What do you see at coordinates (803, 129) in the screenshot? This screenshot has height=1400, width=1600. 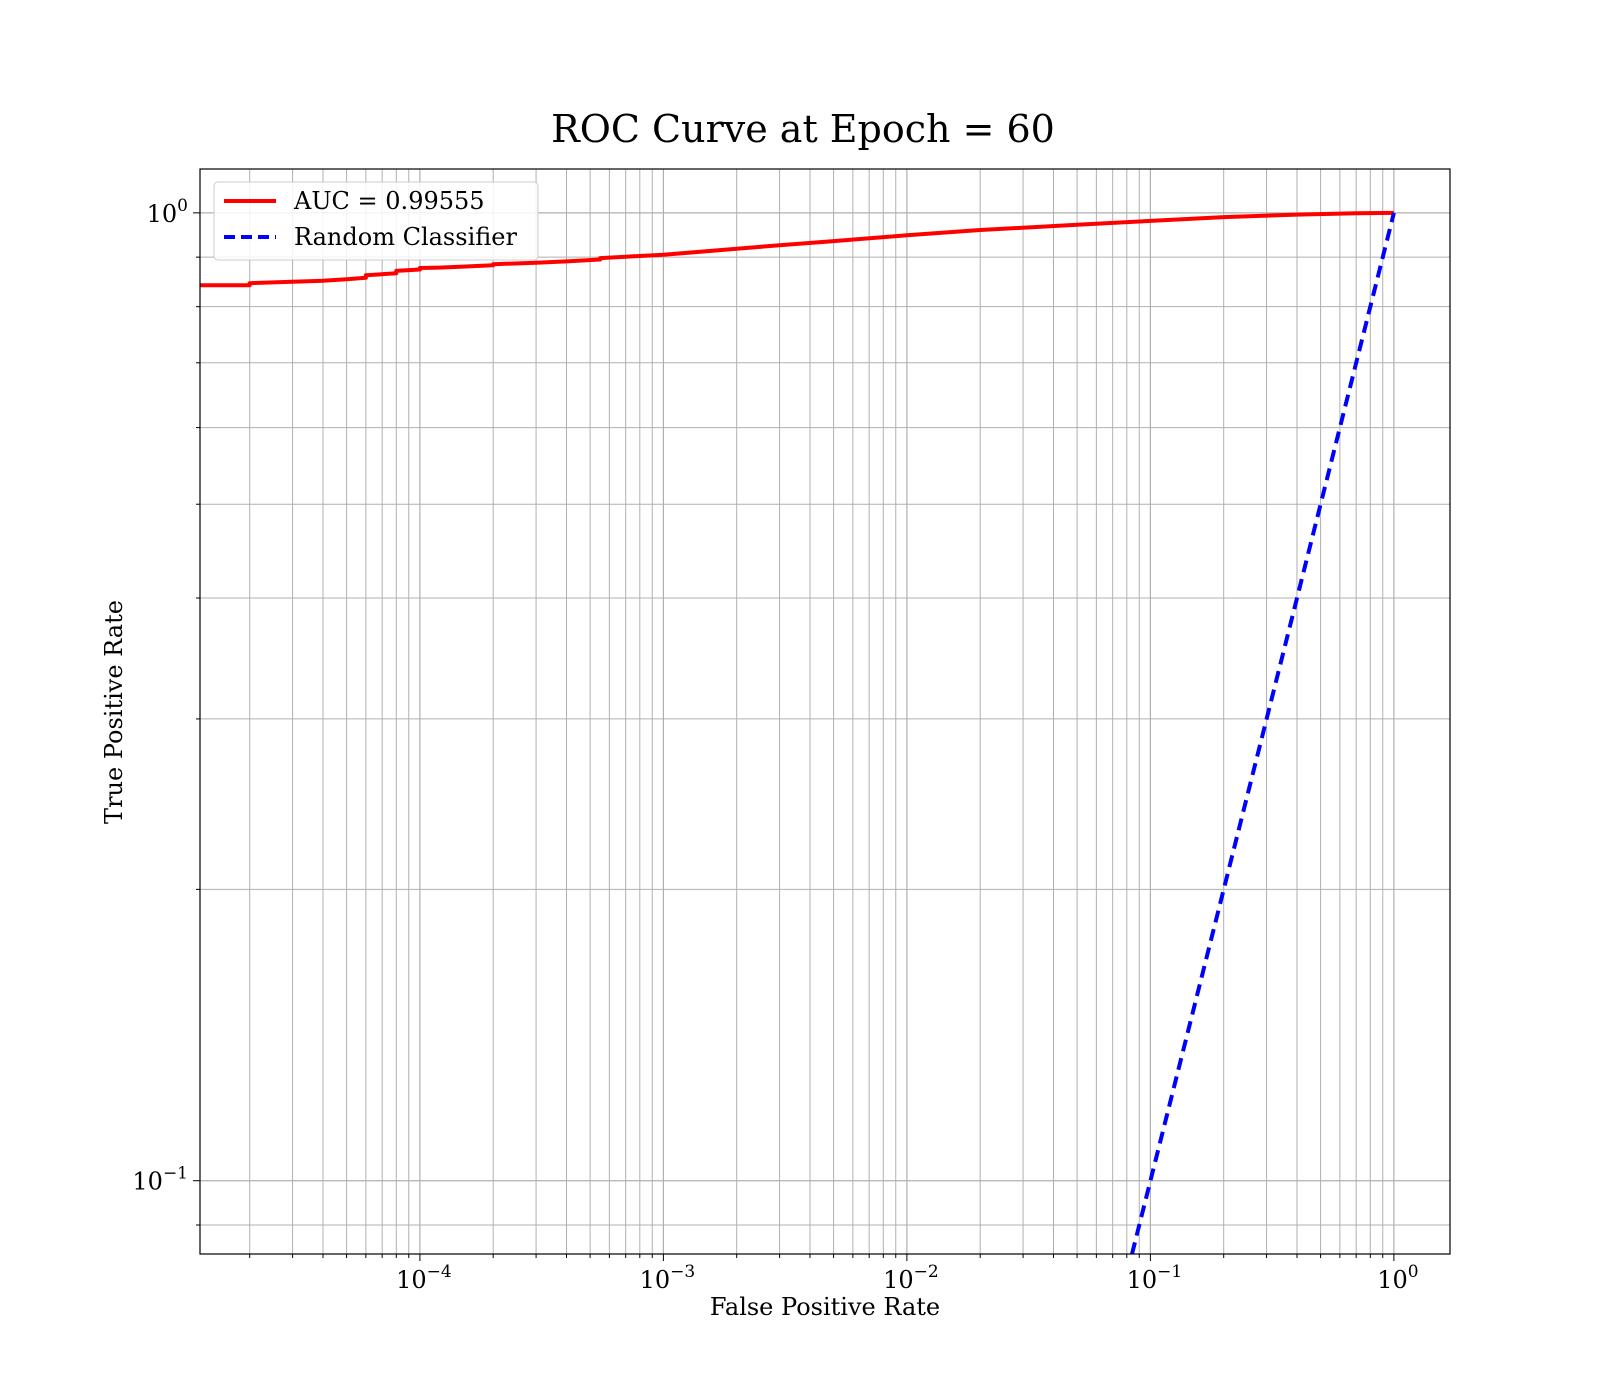 I see `chart-title: ROC Curve at Epoch = 60` at bounding box center [803, 129].